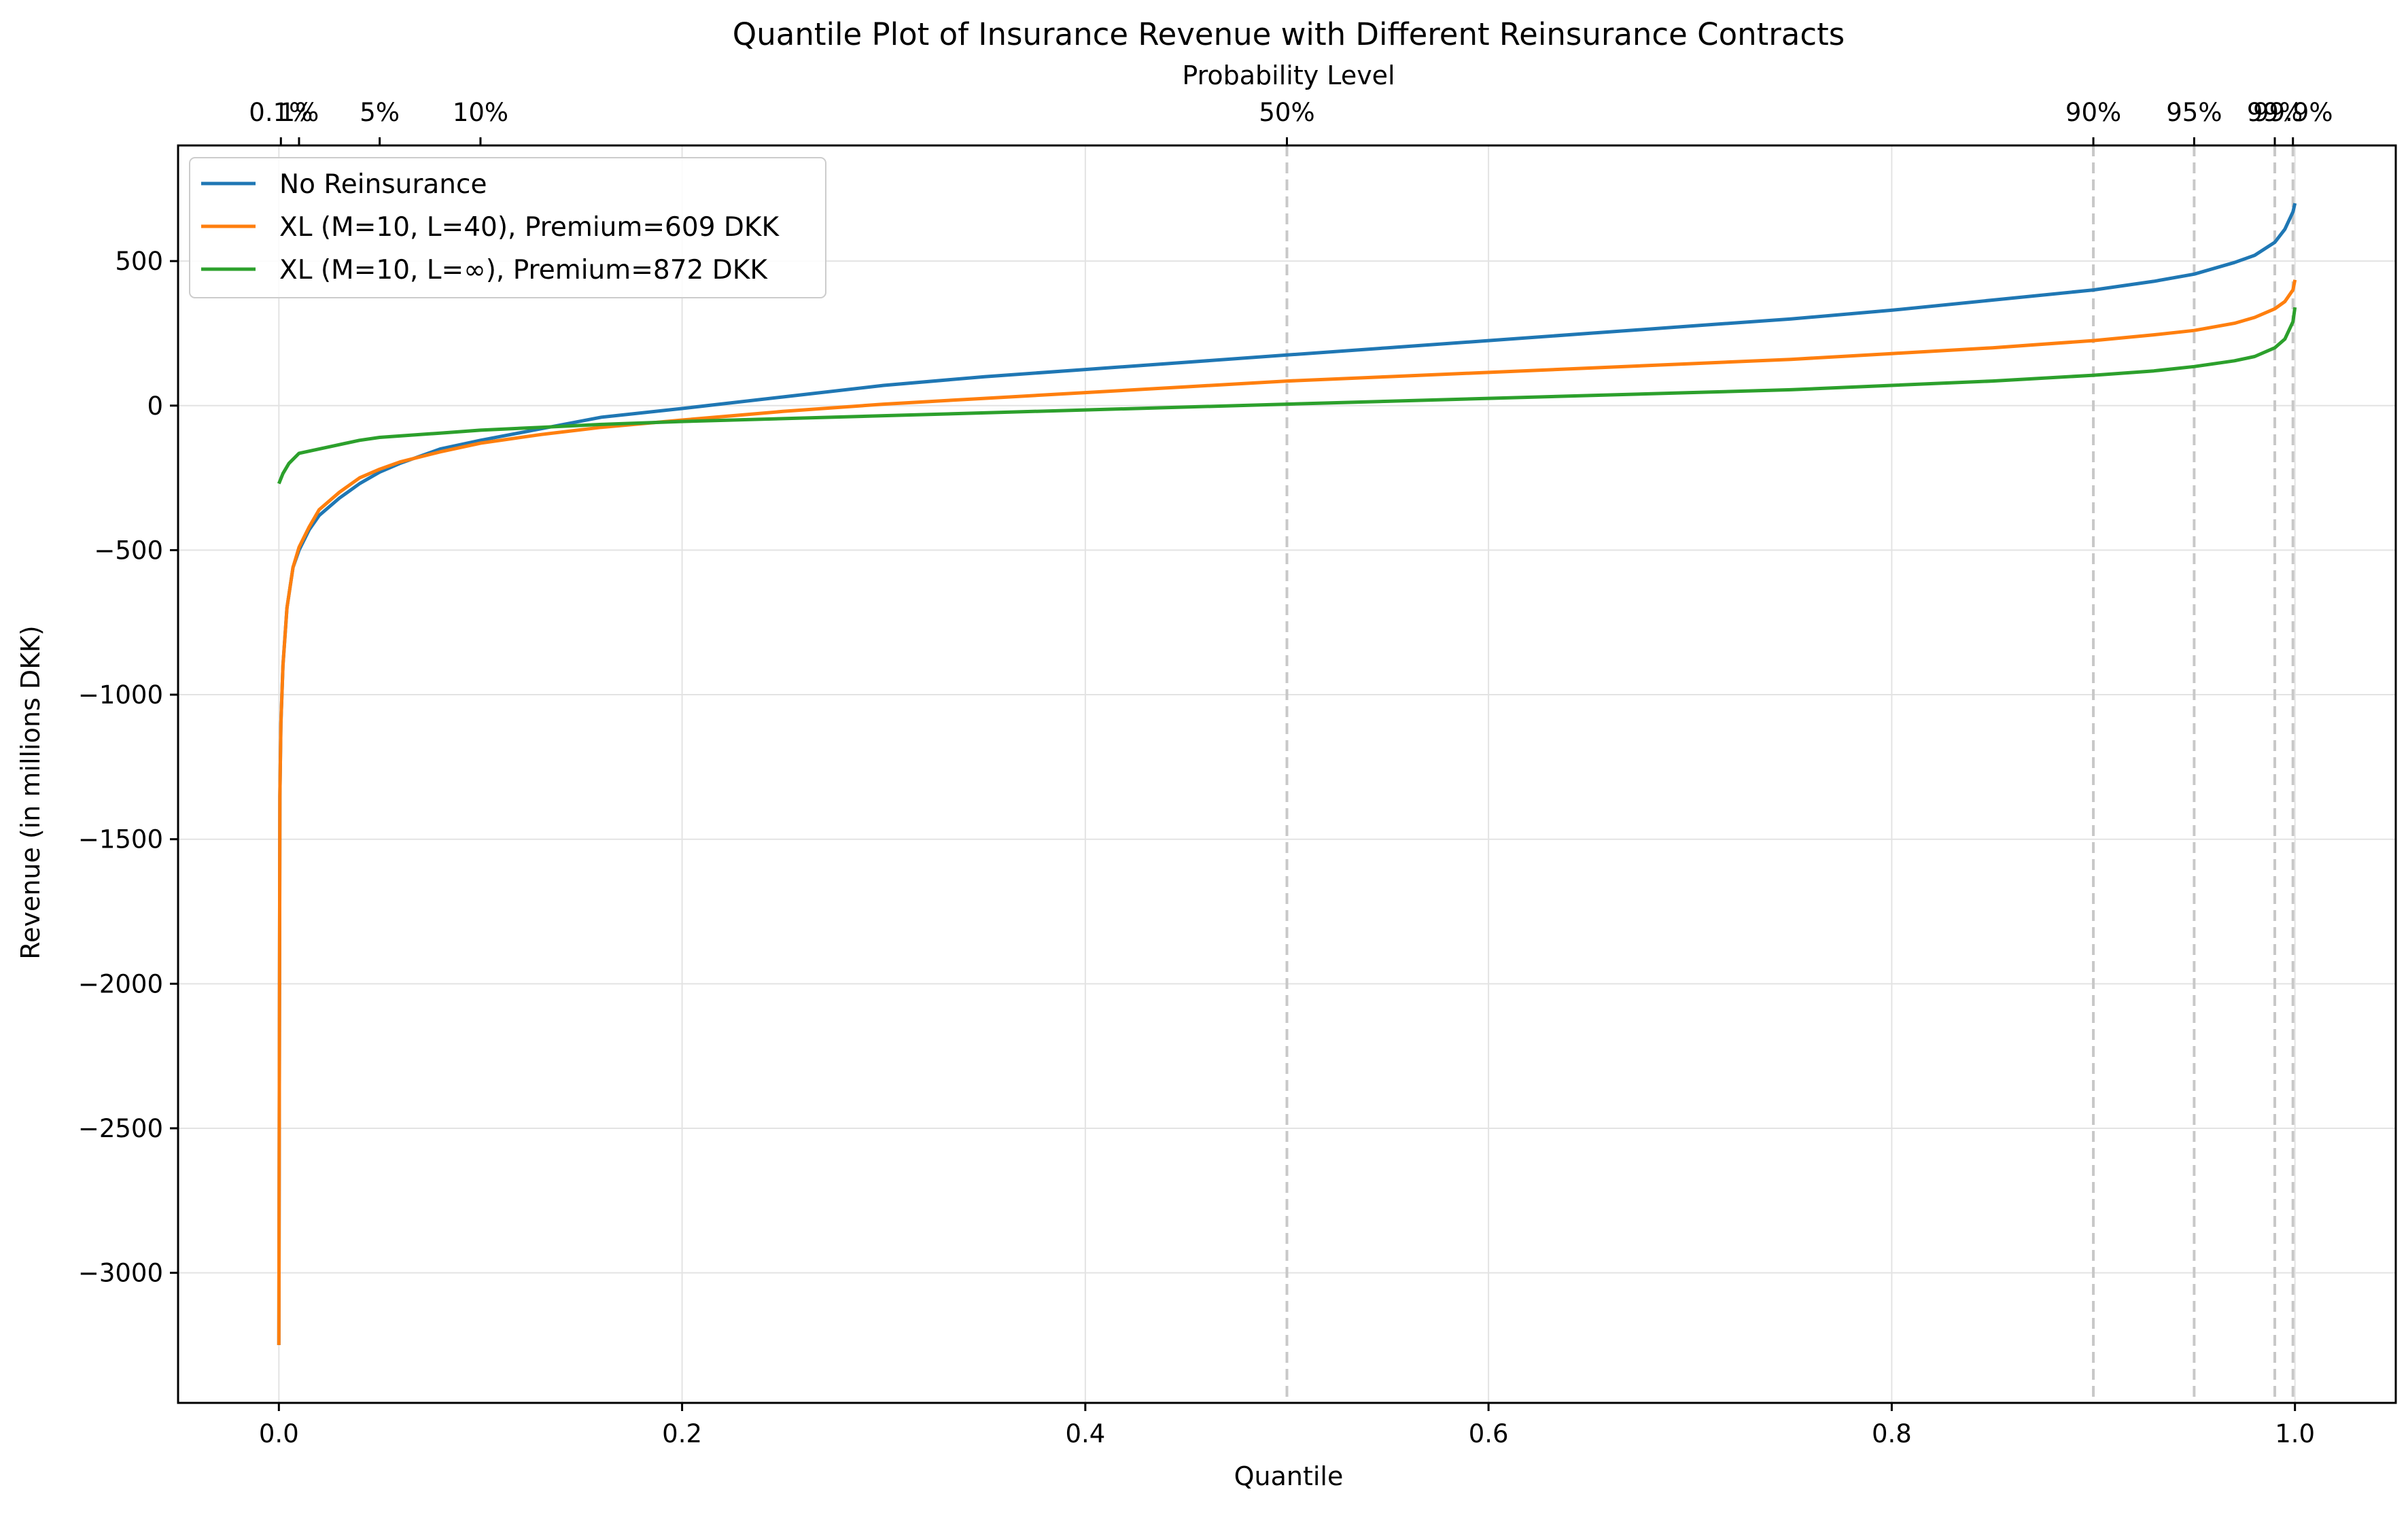  I want to click on x-tick-label: 1.0, so click(2295, 1433).